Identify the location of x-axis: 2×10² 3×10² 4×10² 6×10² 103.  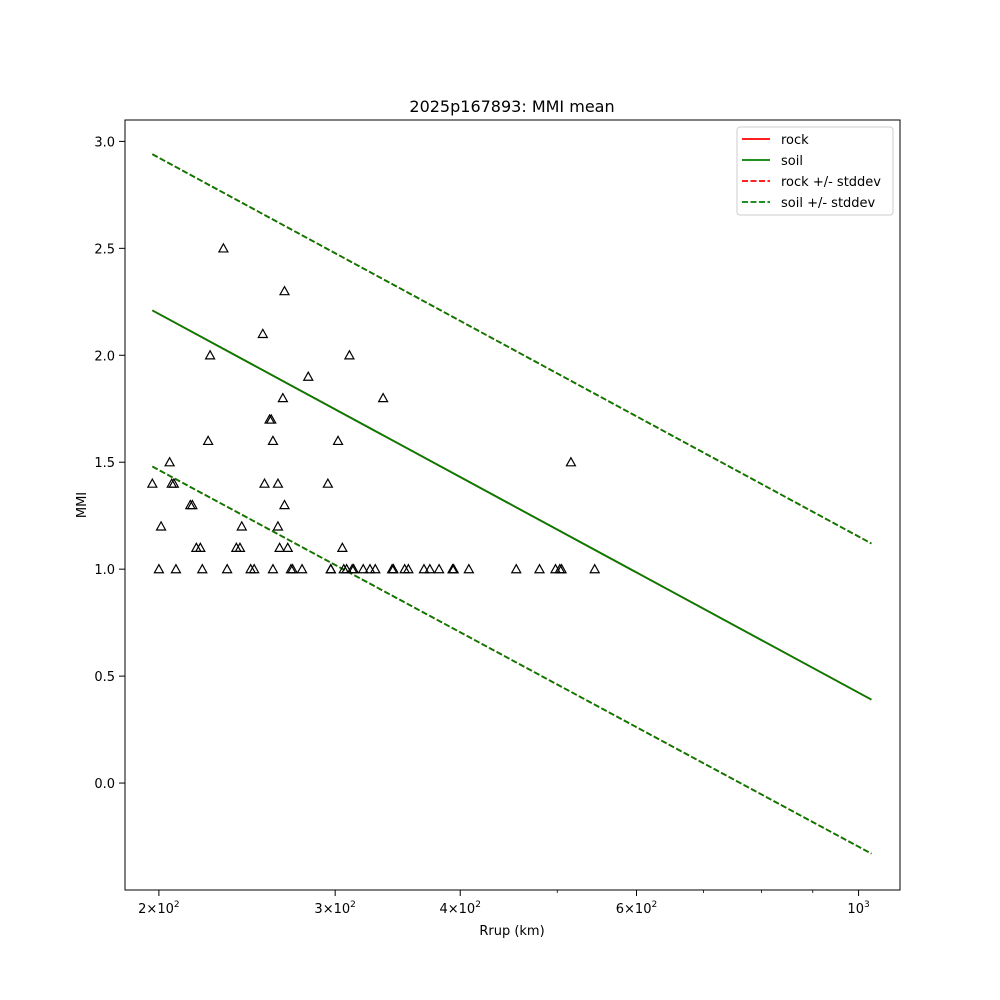
(504, 903).